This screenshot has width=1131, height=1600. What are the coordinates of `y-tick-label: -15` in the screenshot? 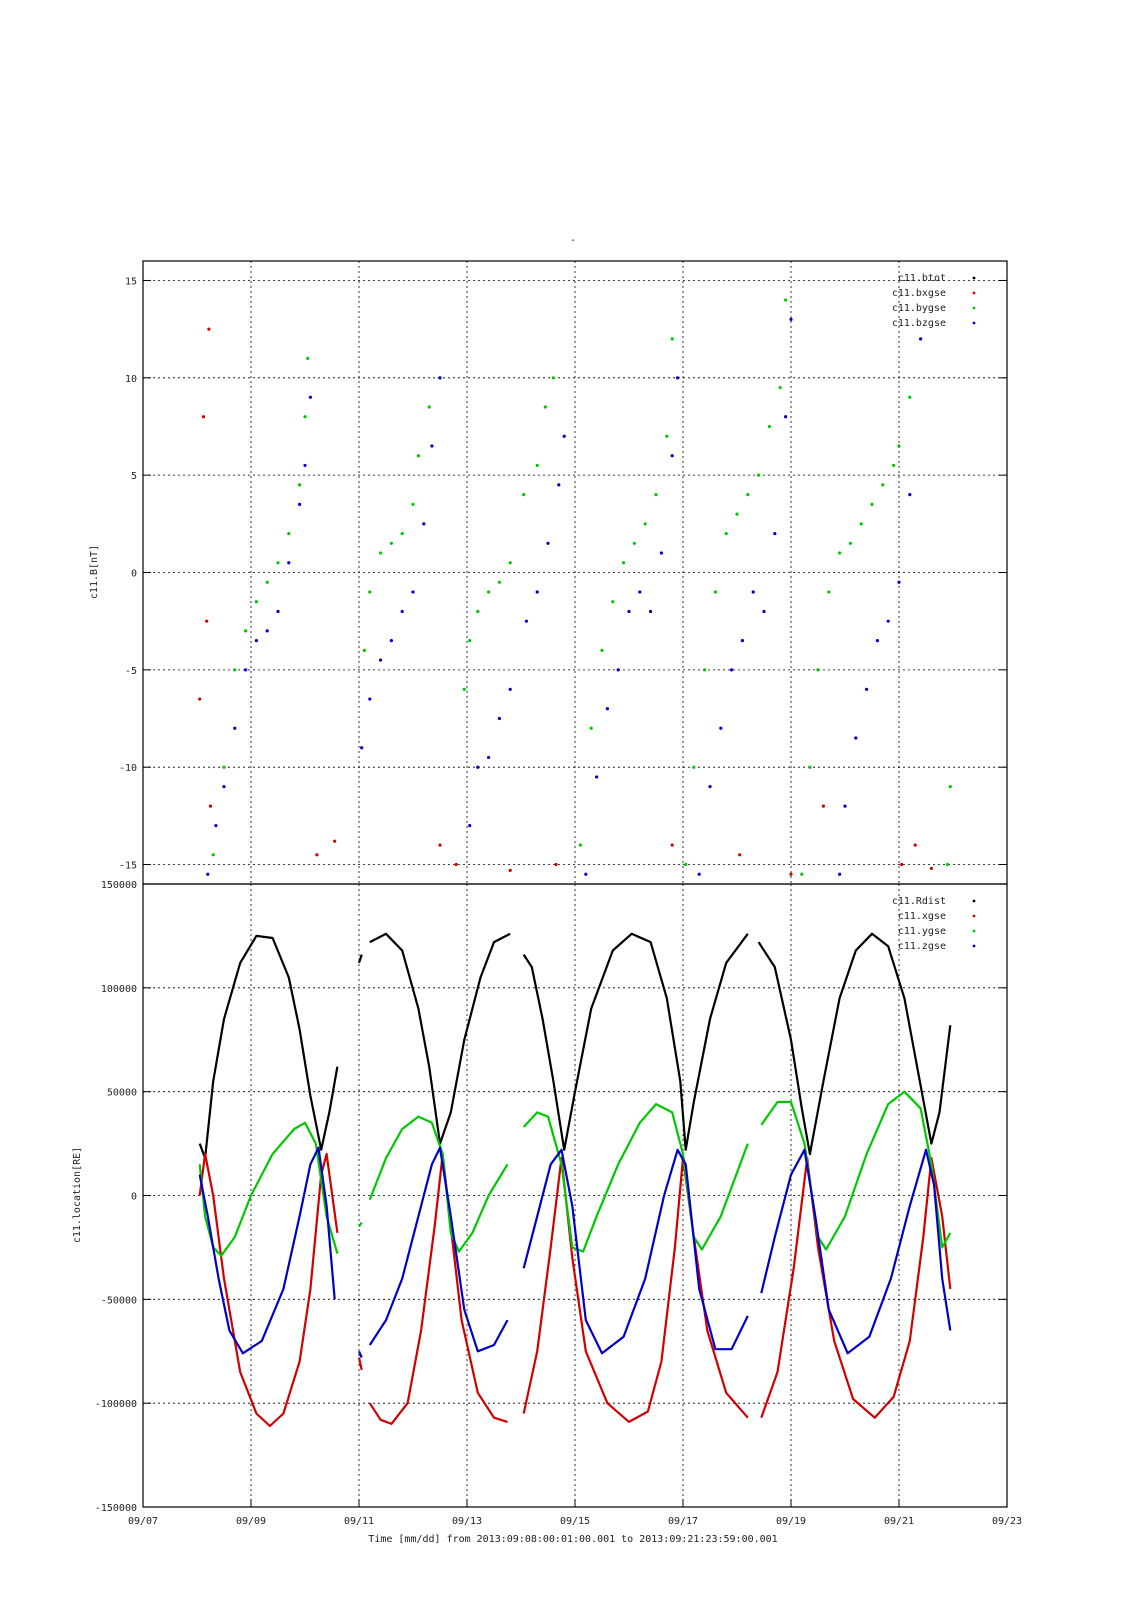 It's located at (128, 866).